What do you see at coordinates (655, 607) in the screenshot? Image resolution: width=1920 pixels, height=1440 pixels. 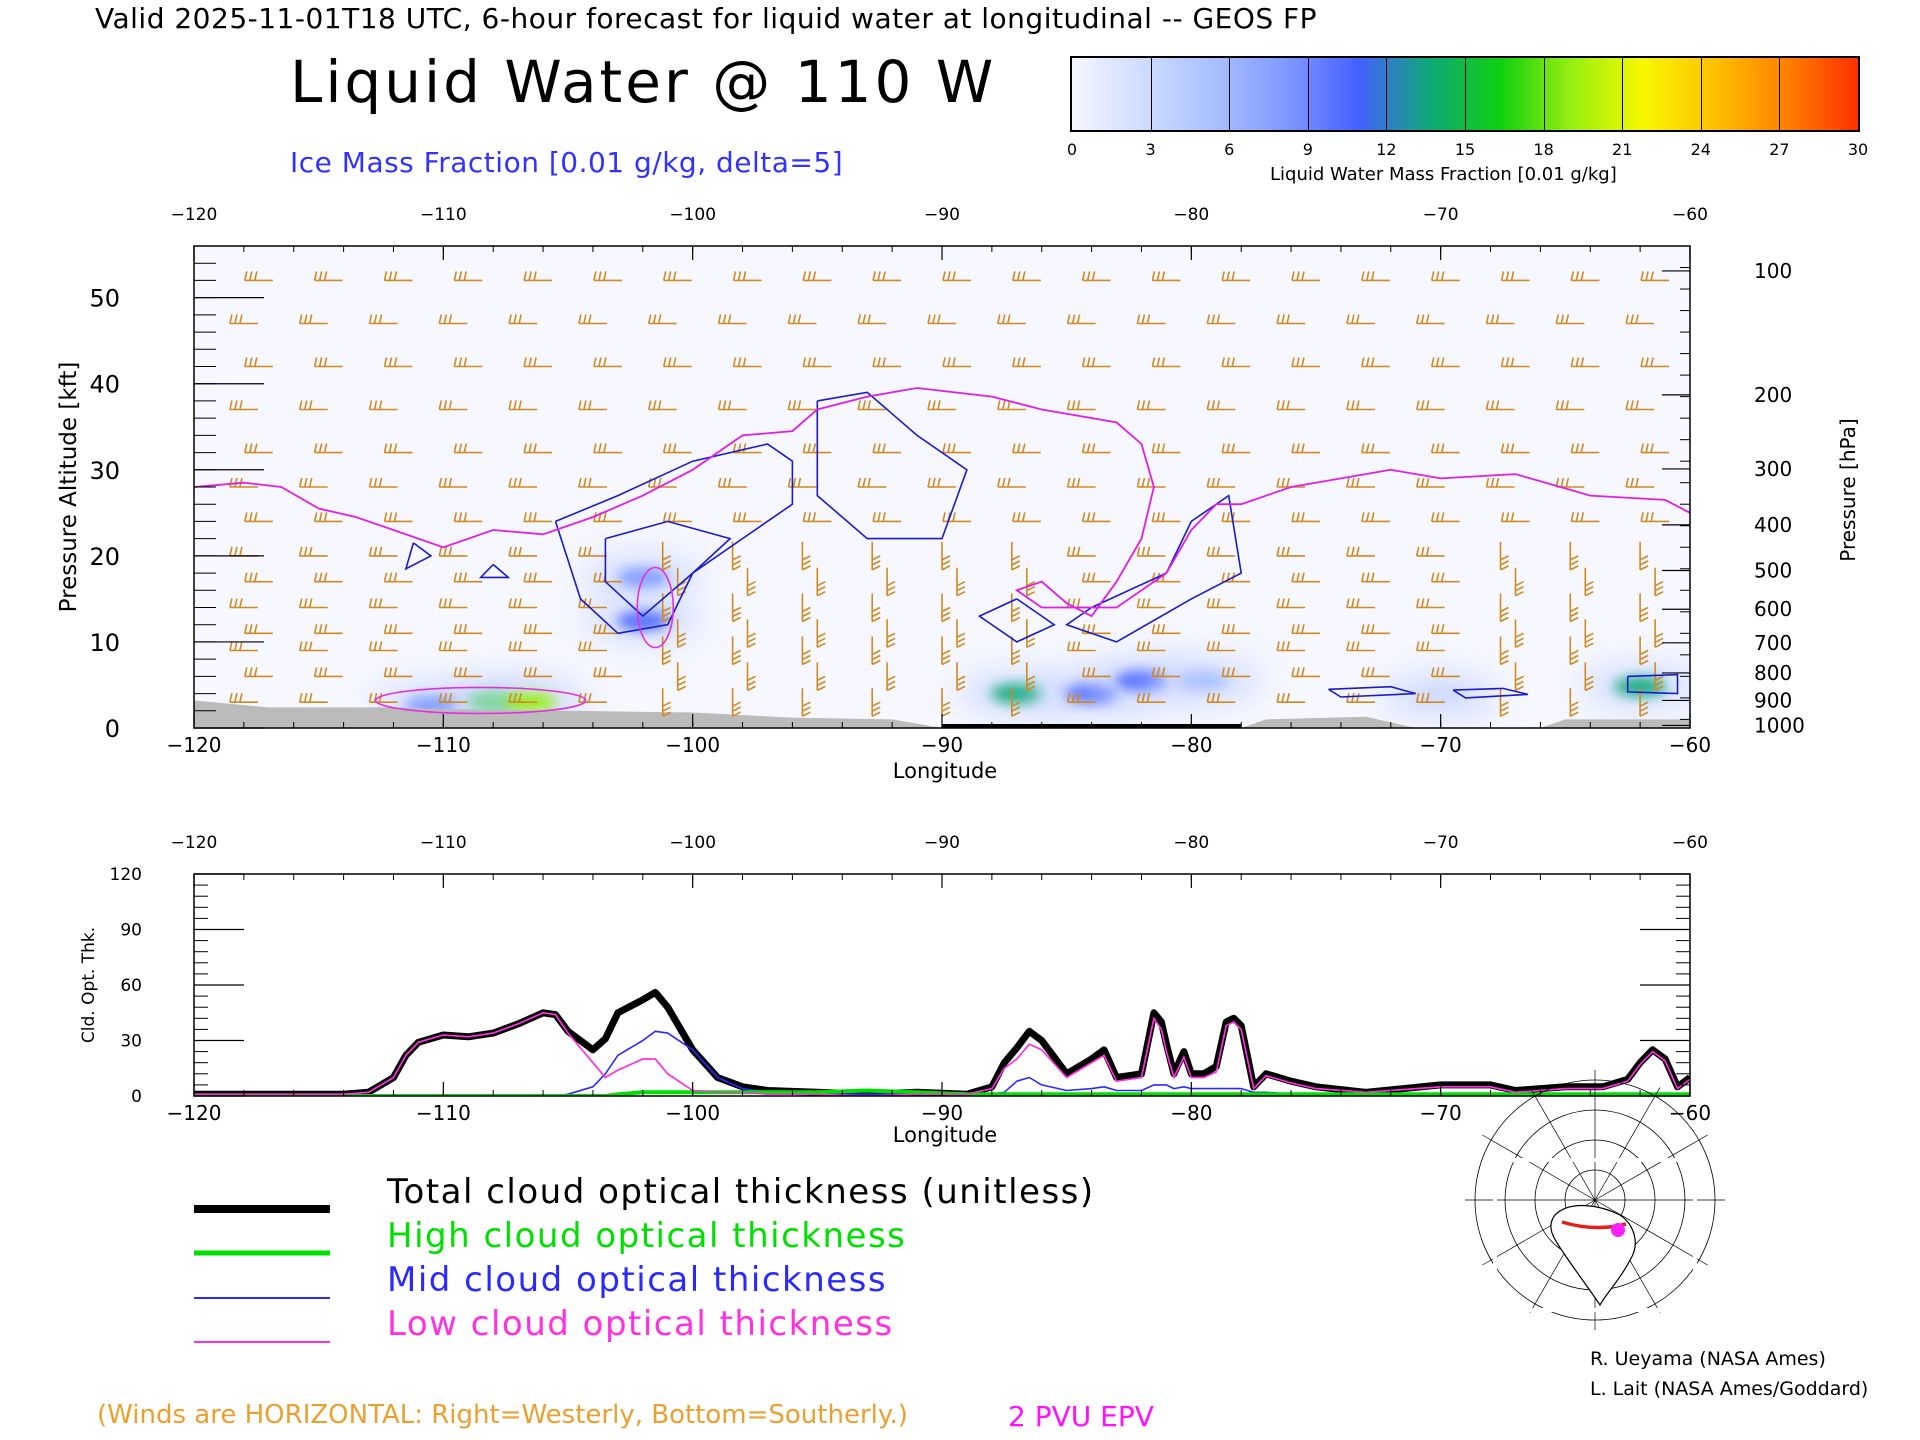 I see `low-cloud-outline` at bounding box center [655, 607].